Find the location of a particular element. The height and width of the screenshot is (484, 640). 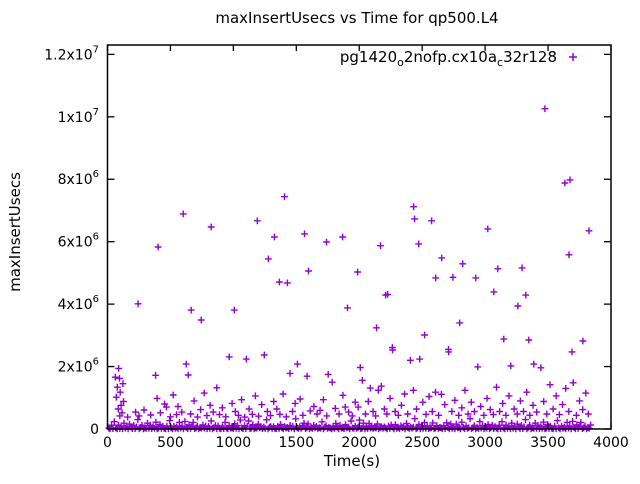

legend-marker-plus-icon is located at coordinates (573, 57).